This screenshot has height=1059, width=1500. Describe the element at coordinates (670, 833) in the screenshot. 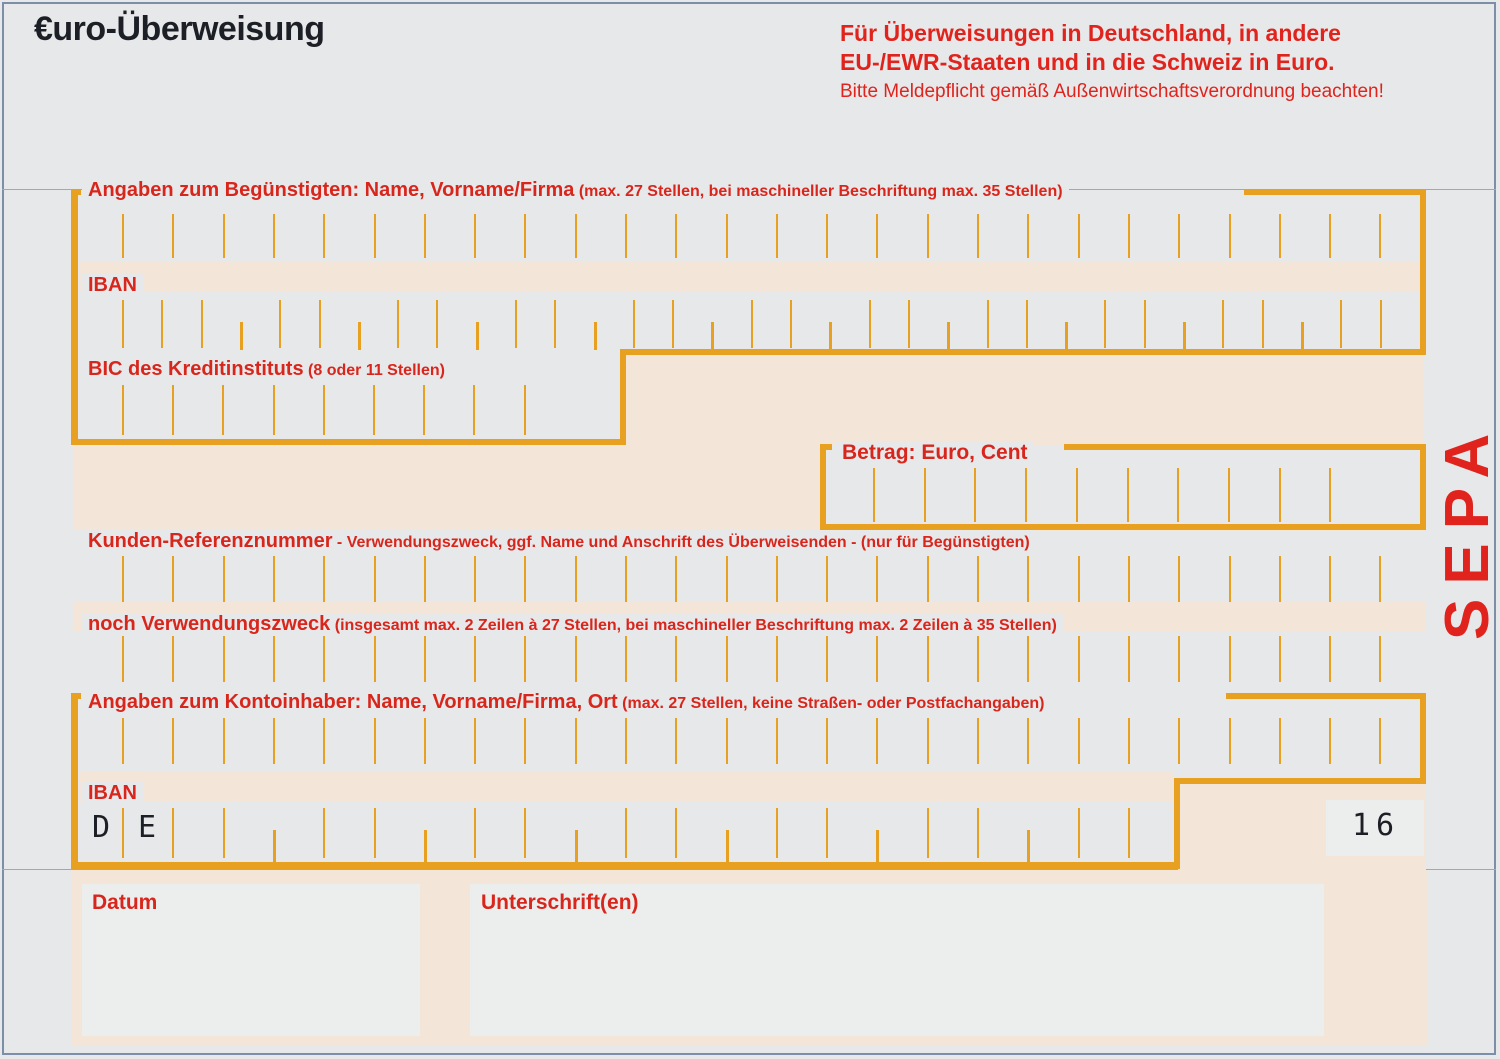

I see `payer-iban-input` at that location.